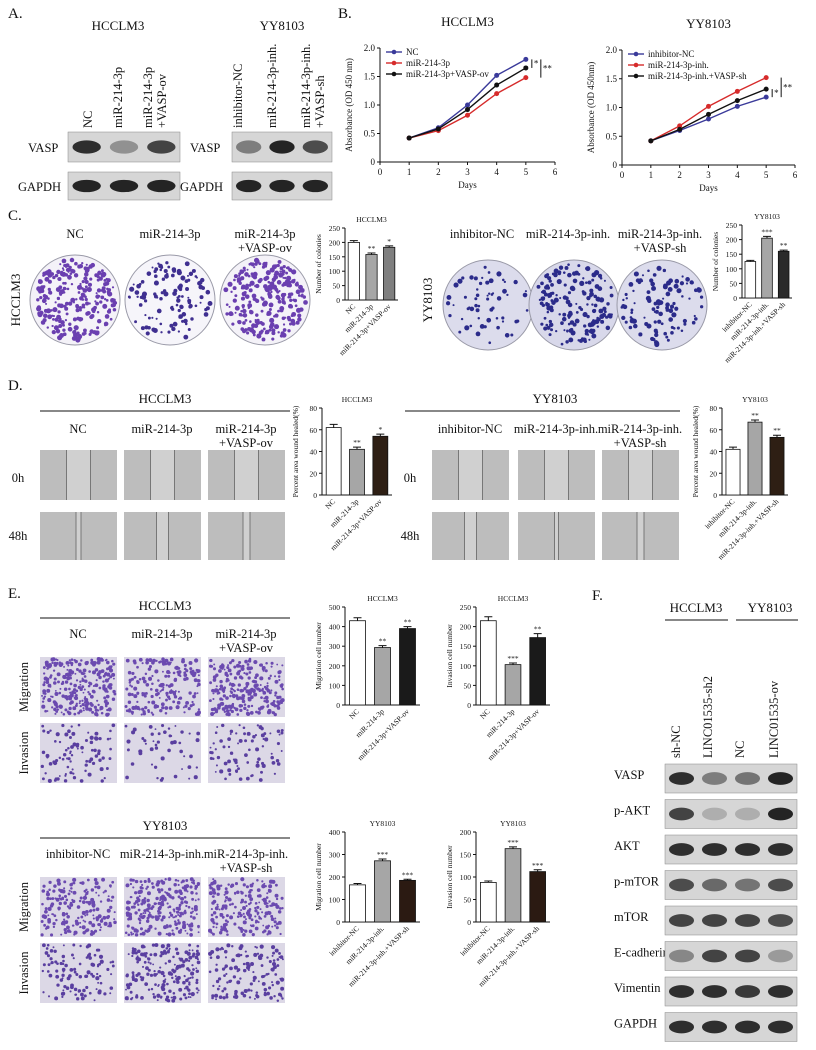 Image resolution: width=816 pixels, height=1050 pixels. Describe the element at coordinates (409, 172) in the screenshot. I see `x-tick-label: 1` at that location.